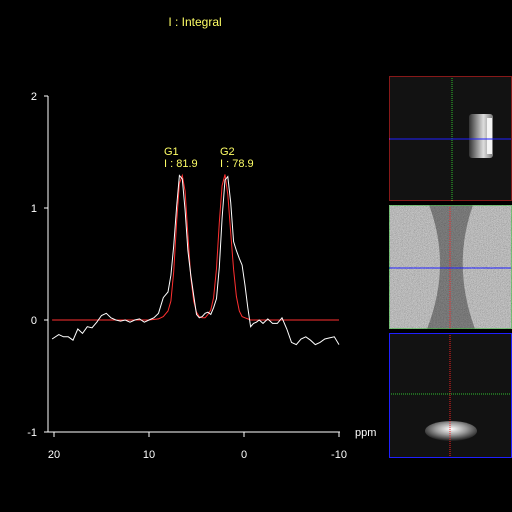 The height and width of the screenshot is (512, 512). I want to click on x-tick-label: 20, so click(54, 455).